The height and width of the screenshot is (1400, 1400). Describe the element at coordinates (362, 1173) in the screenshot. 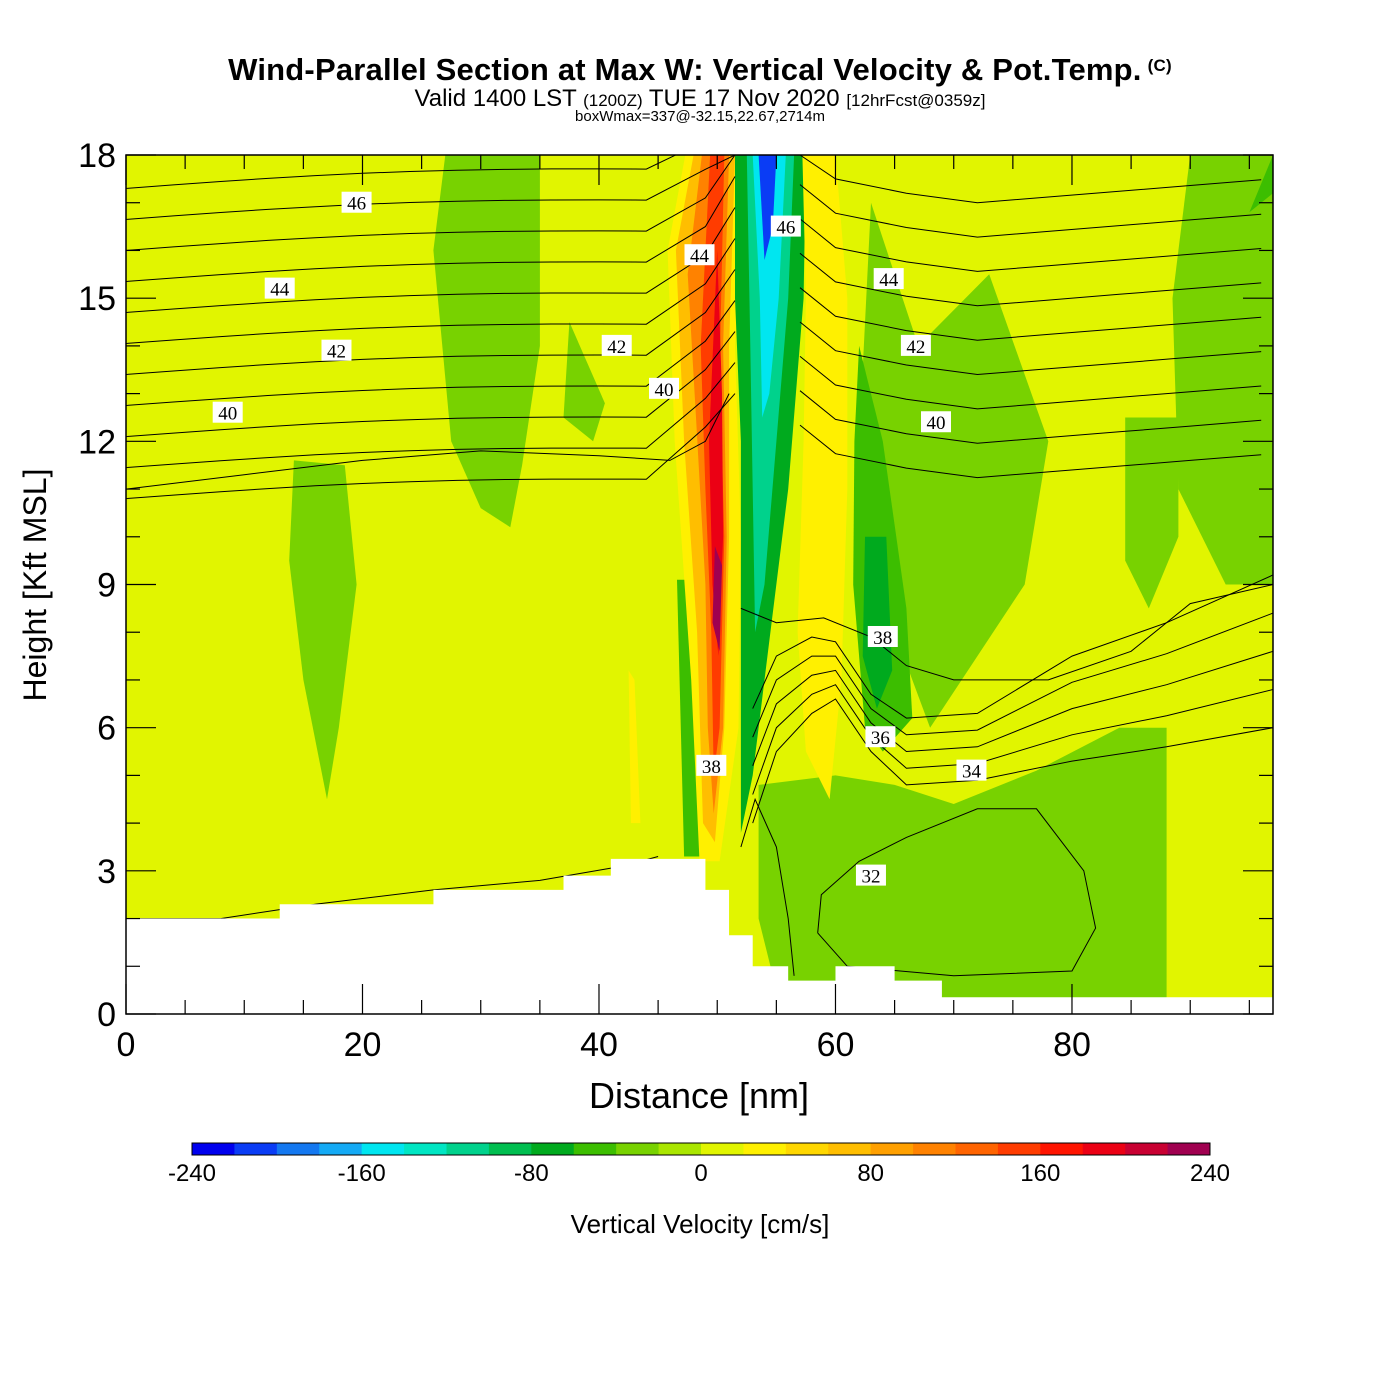

I see `colorbar-tick-label: -160` at that location.